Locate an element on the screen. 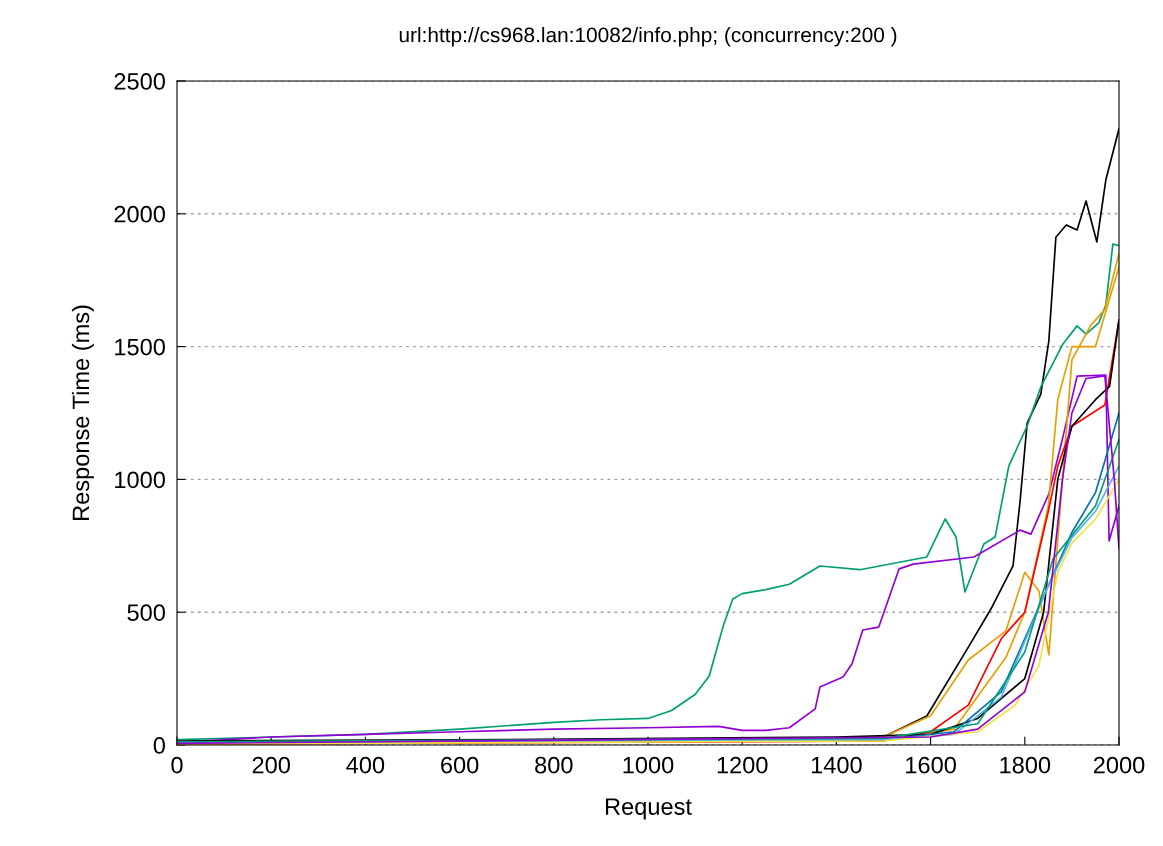 This screenshot has width=1163, height=846. x-tick-label: 1200 is located at coordinates (742, 765).